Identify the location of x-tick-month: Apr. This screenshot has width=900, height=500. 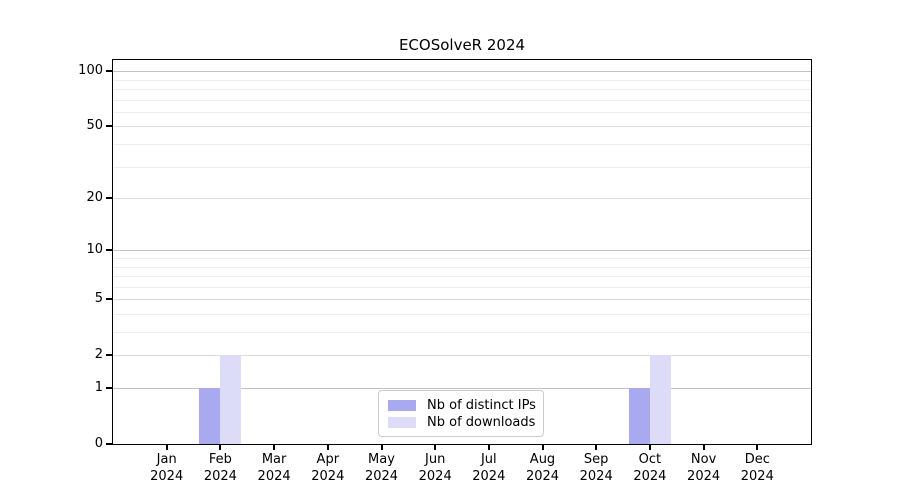
(328, 459).